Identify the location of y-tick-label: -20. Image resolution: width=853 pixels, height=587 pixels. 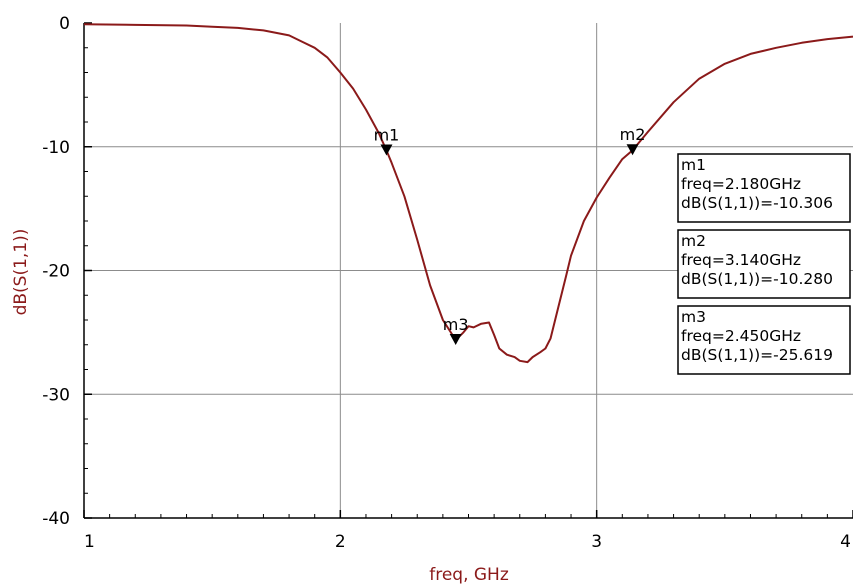
(56, 272).